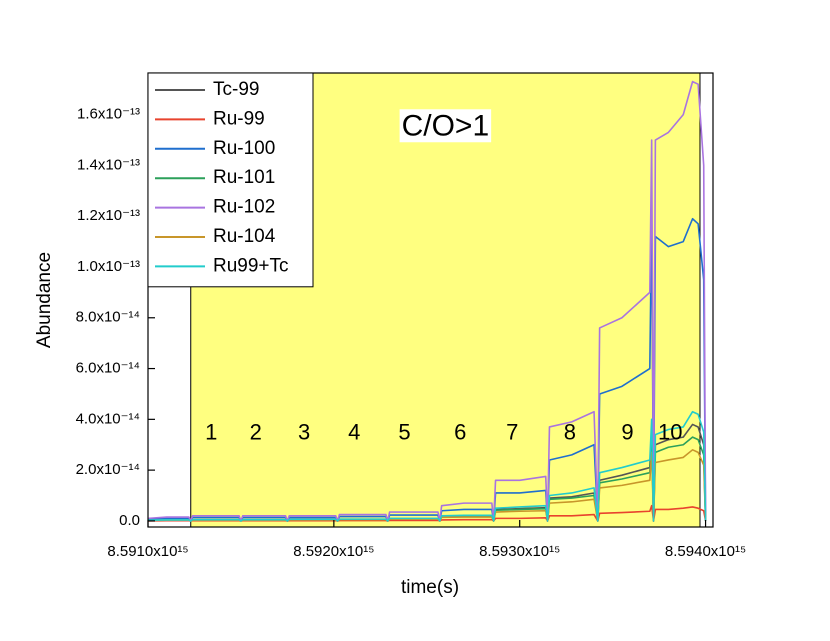 The height and width of the screenshot is (641, 830). I want to click on stage-label: 10, so click(670, 432).